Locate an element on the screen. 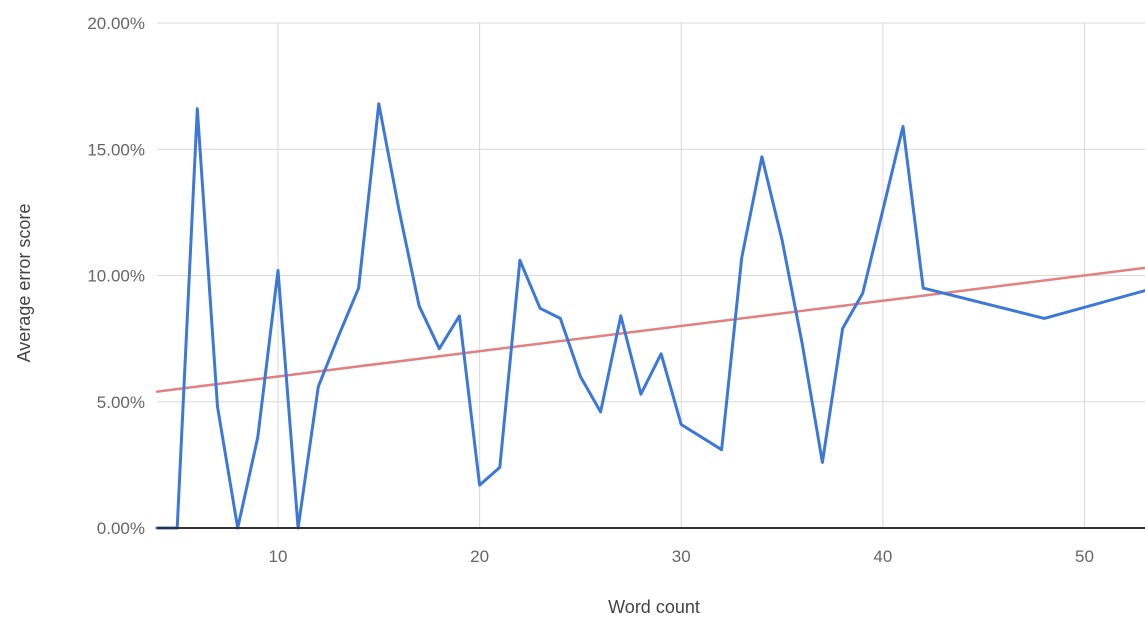 Image resolution: width=1145 pixels, height=623 pixels. y-tick-label: 10.00% is located at coordinates (116, 276).